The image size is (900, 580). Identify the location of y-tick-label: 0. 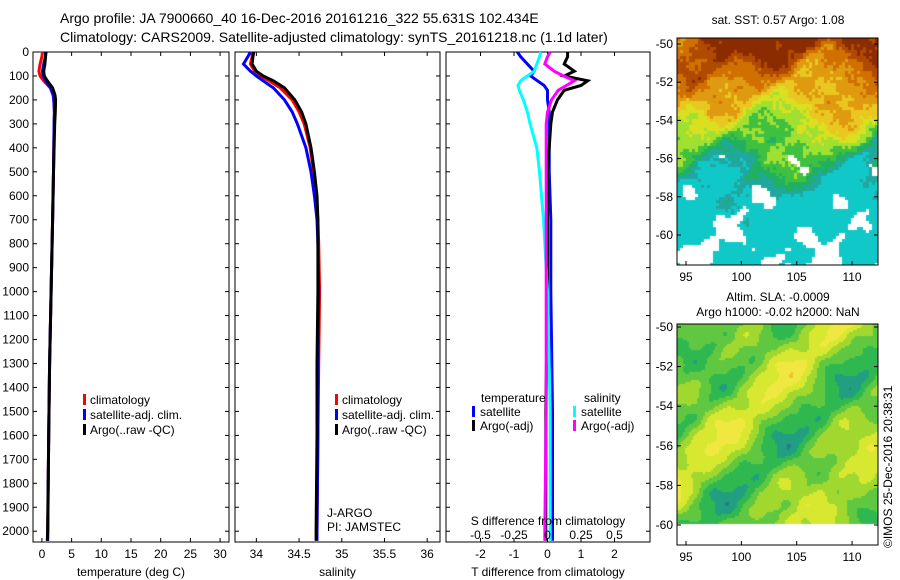
(25, 52).